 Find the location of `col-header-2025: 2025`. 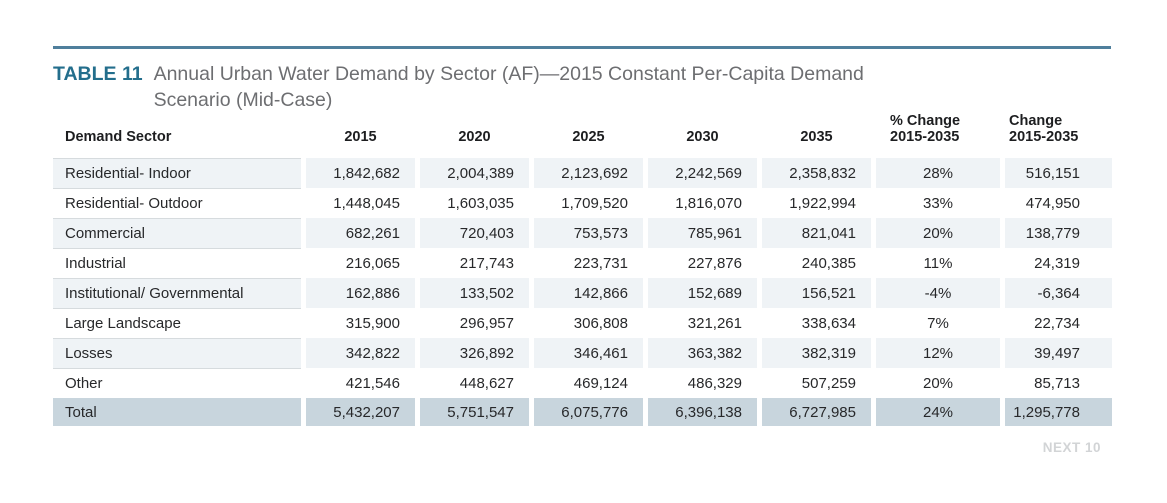

col-header-2025: 2025 is located at coordinates (588, 135).